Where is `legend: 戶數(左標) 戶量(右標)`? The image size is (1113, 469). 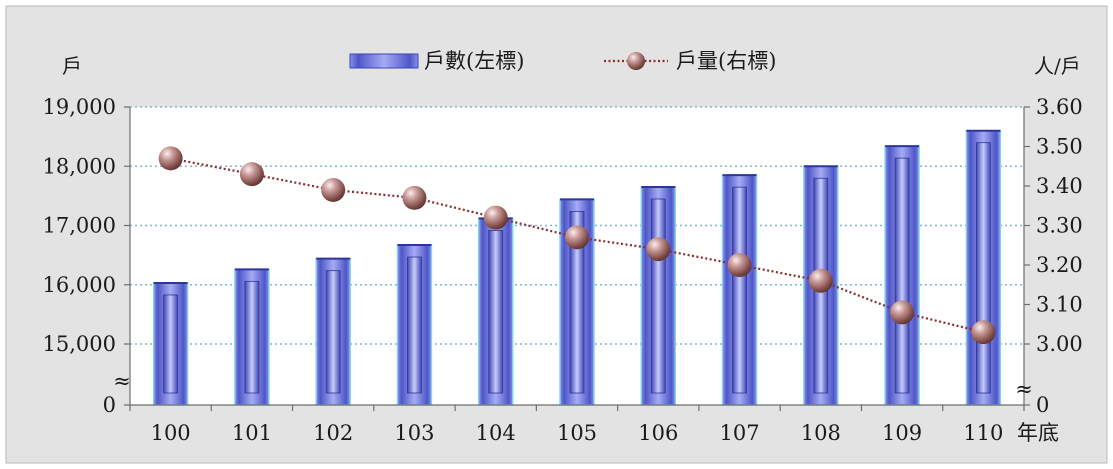 legend: 戶數(左標) 戶量(右標) is located at coordinates (562, 61).